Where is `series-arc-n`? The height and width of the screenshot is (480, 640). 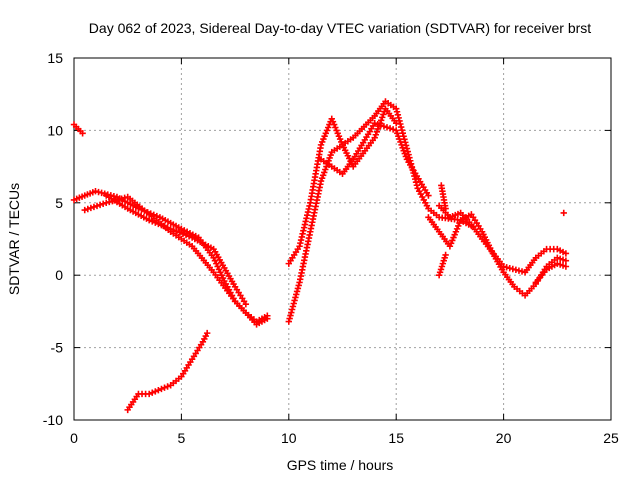
series-arc-n is located at coordinates (563, 213).